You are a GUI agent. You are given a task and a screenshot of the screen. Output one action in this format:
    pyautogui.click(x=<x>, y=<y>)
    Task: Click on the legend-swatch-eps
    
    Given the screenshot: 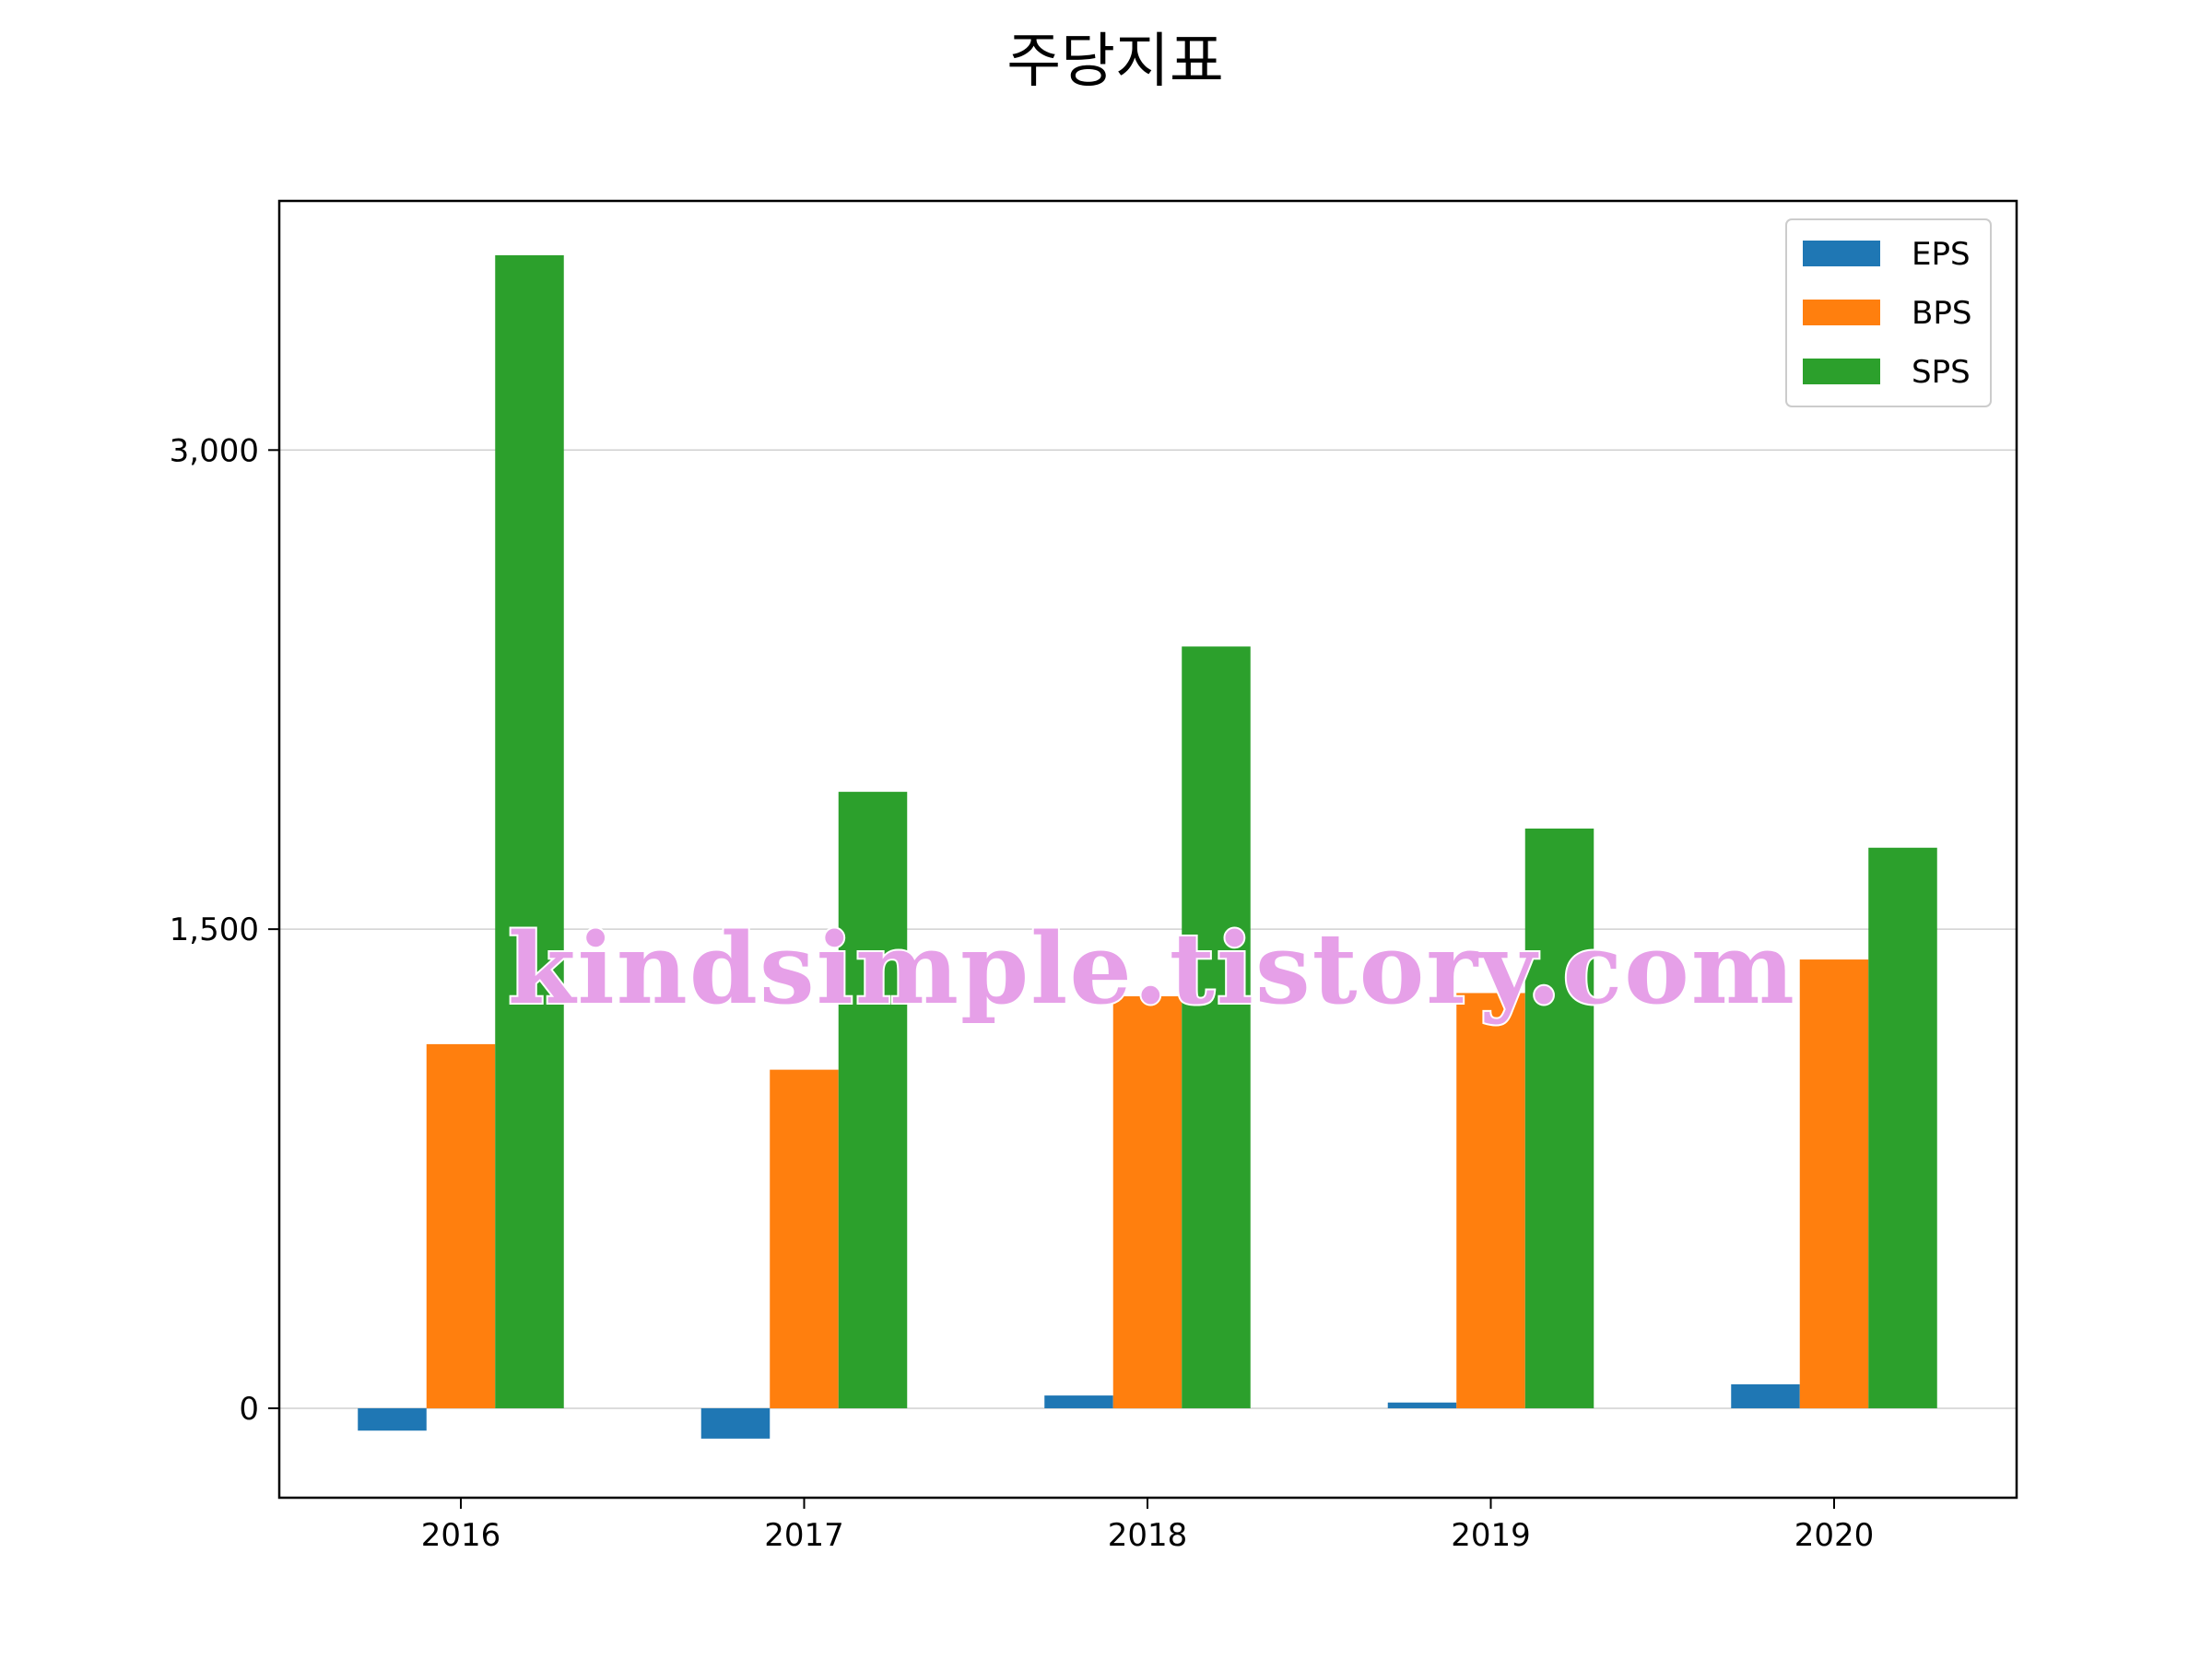 What is the action you would take?
    pyautogui.click(x=1841, y=253)
    